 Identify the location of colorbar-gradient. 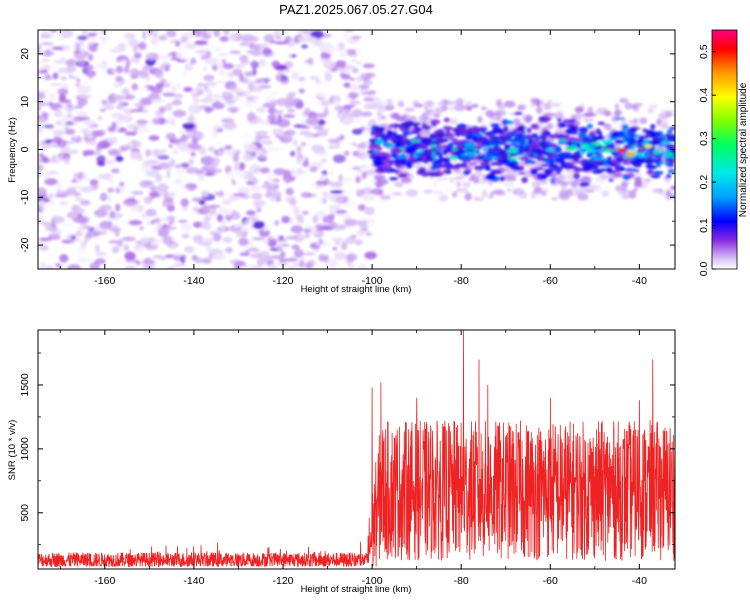
(724, 149).